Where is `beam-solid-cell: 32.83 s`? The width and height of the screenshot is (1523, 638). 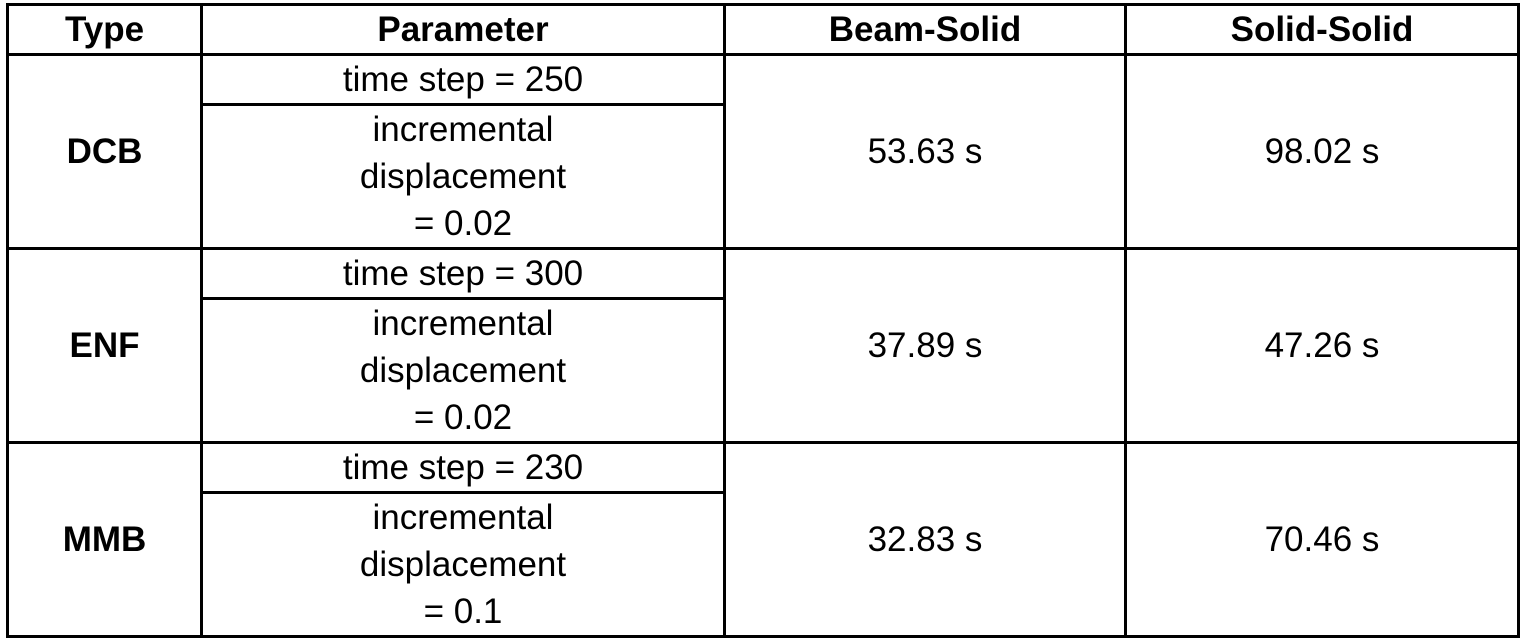
beam-solid-cell: 32.83 s is located at coordinates (925, 539).